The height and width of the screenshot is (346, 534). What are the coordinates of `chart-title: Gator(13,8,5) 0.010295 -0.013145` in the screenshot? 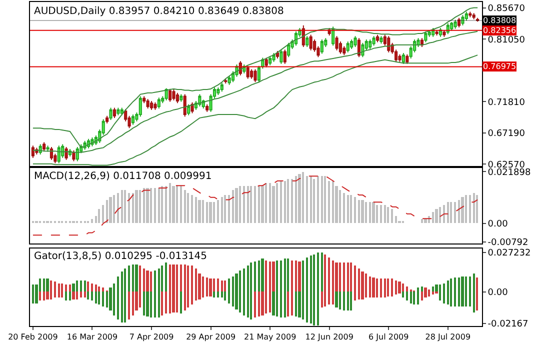 It's located at (121, 256).